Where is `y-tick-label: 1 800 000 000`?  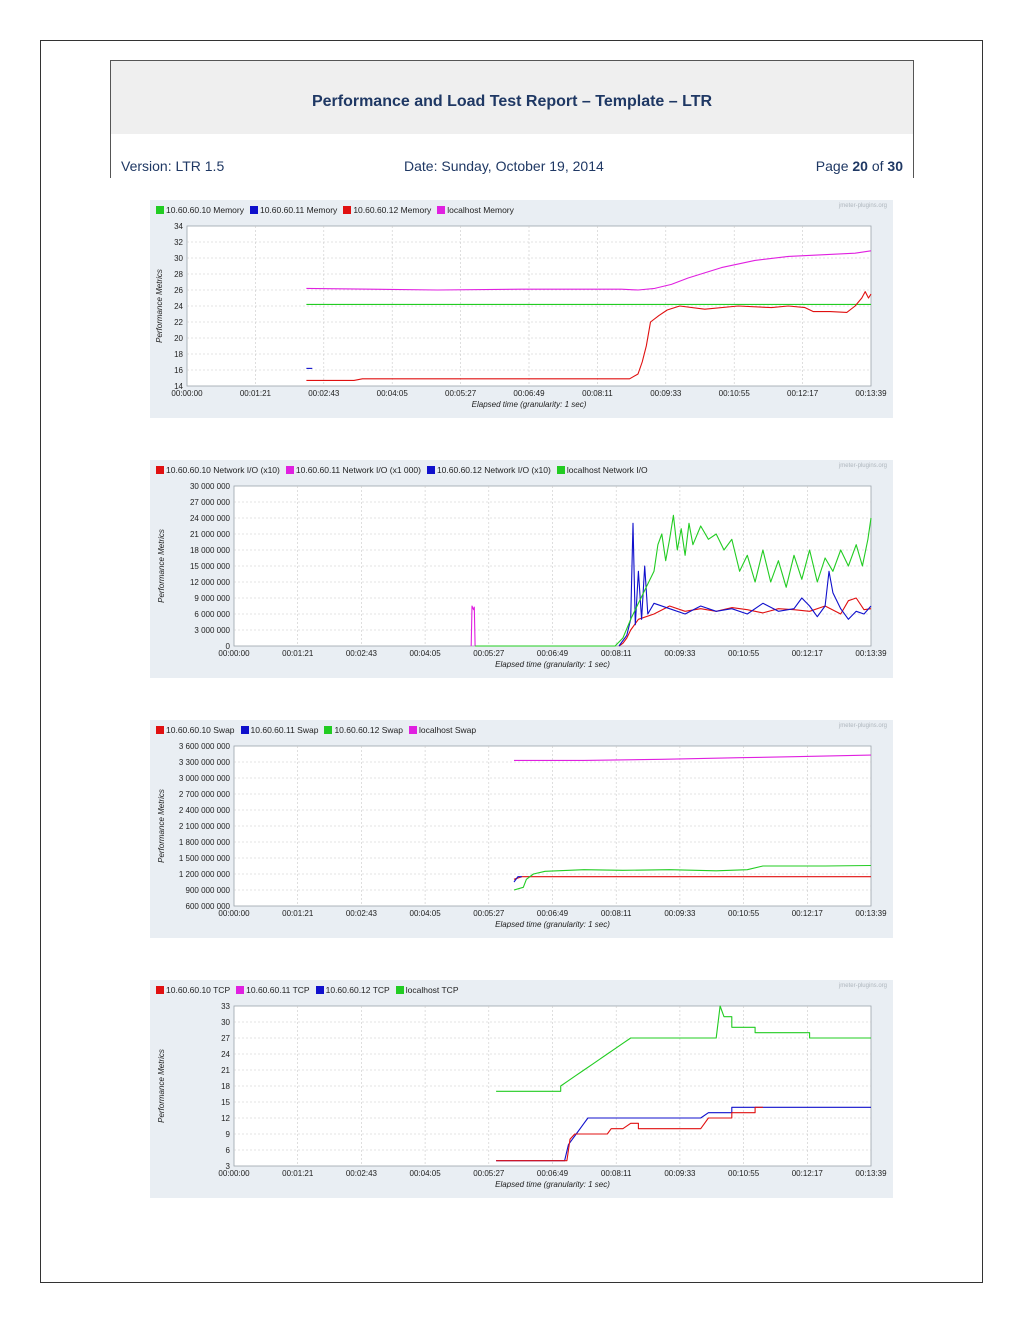
y-tick-label: 1 800 000 000 is located at coordinates (205, 842).